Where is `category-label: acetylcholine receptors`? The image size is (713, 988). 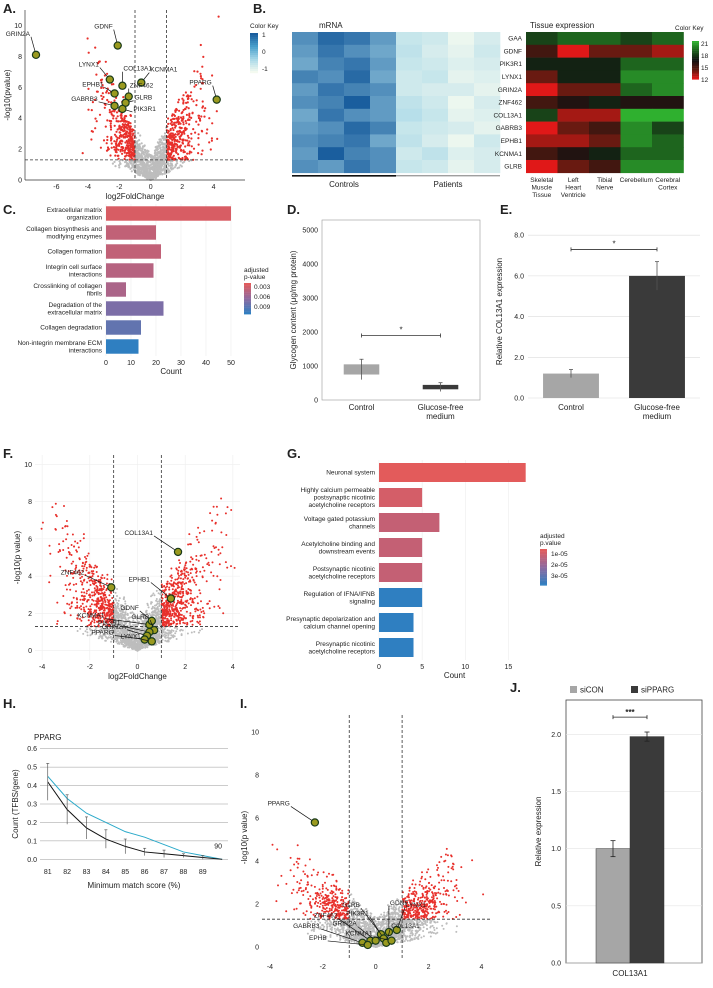 category-label: acetylcholine receptors is located at coordinates (342, 576).